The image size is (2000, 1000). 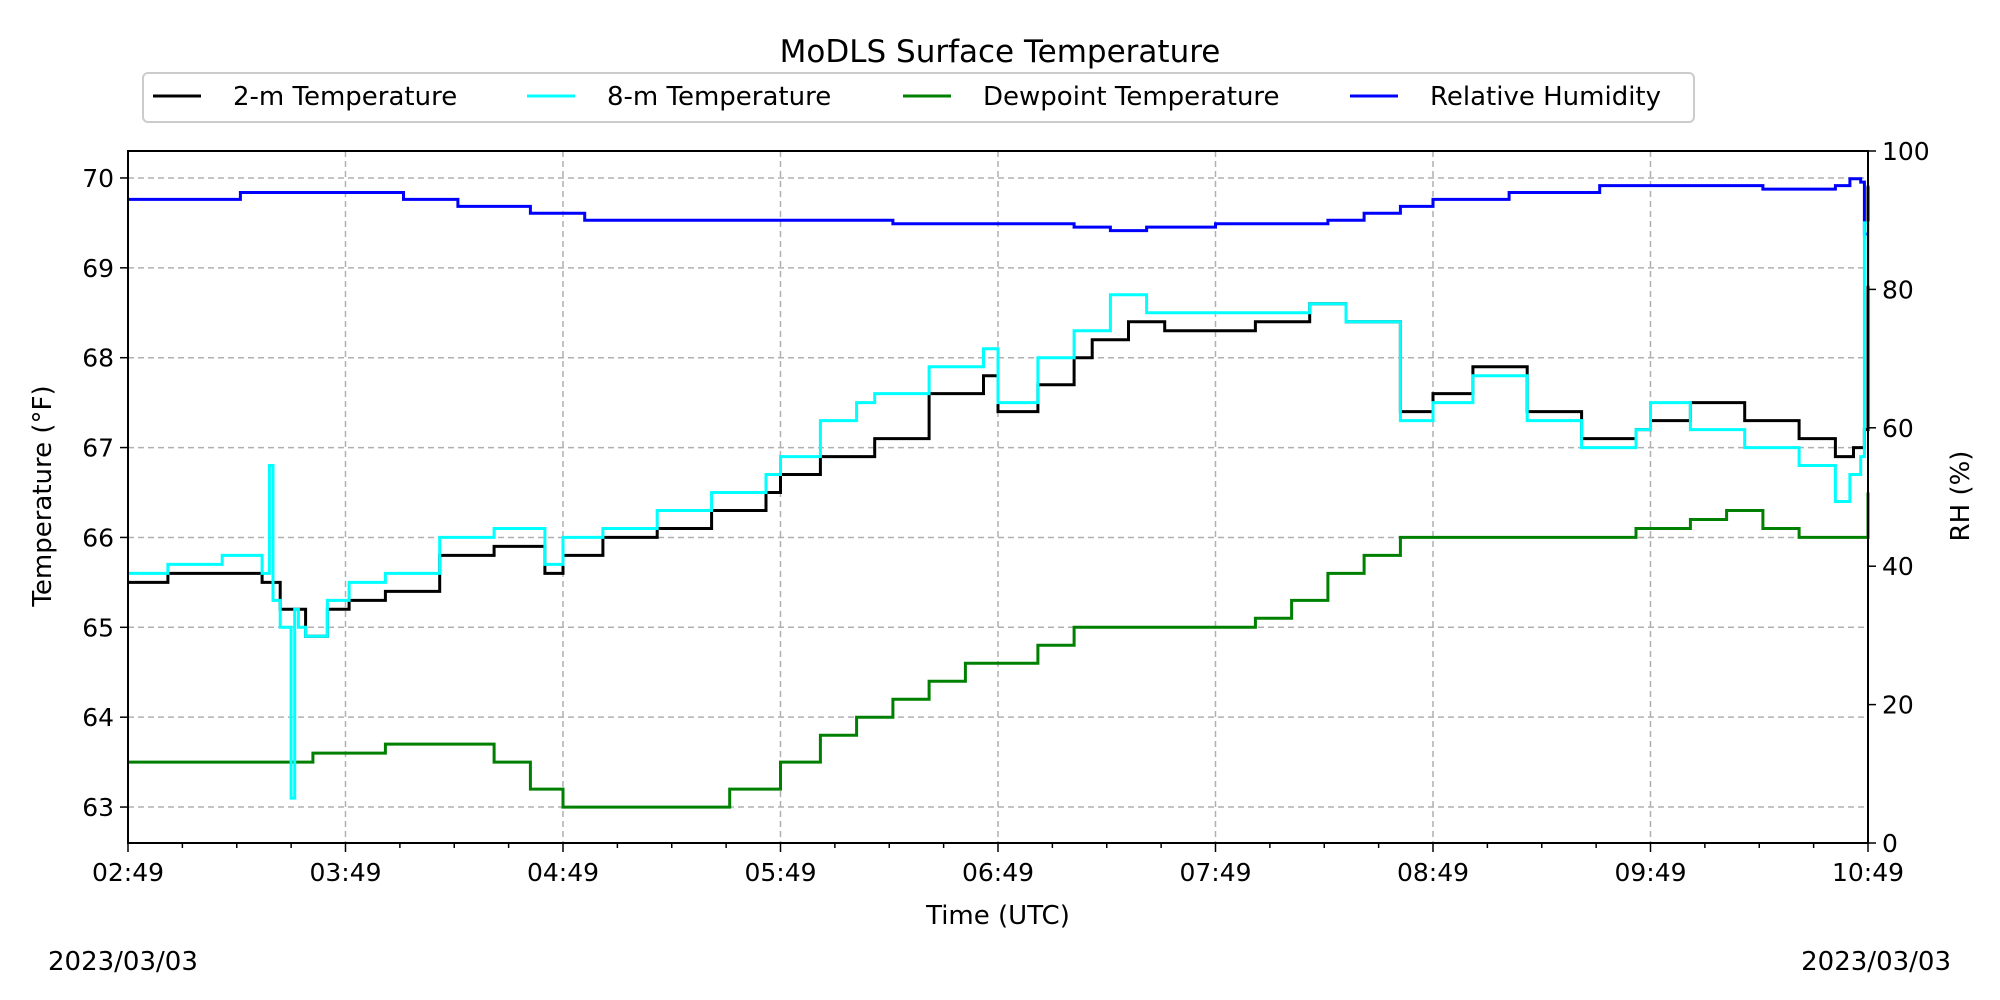 I want to click on y-right-tick-label: 0, so click(x=1890, y=843).